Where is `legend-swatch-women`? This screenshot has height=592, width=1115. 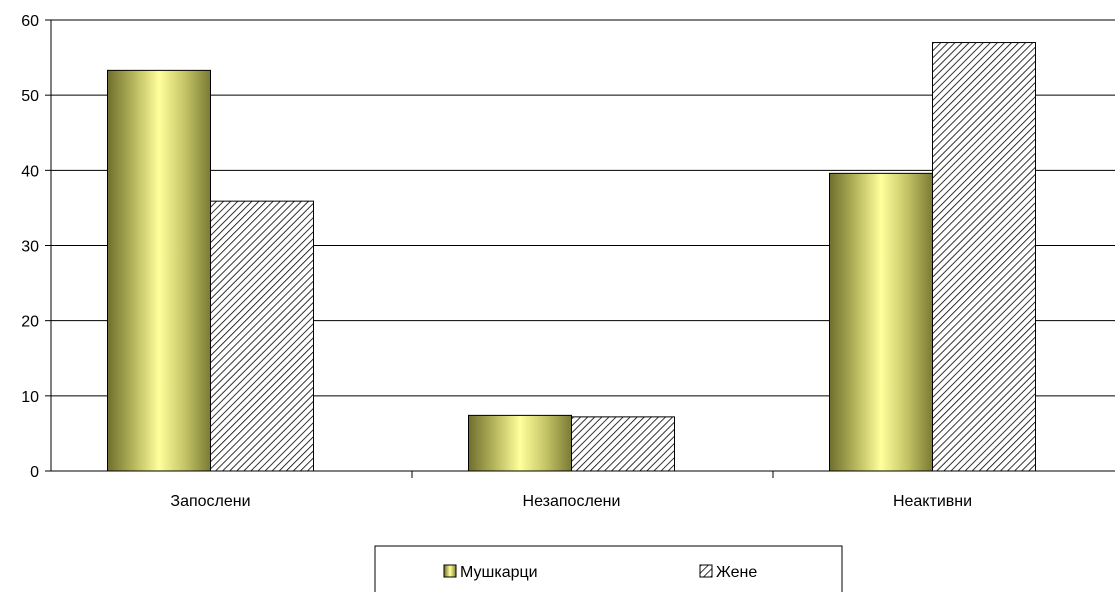 legend-swatch-women is located at coordinates (706, 571).